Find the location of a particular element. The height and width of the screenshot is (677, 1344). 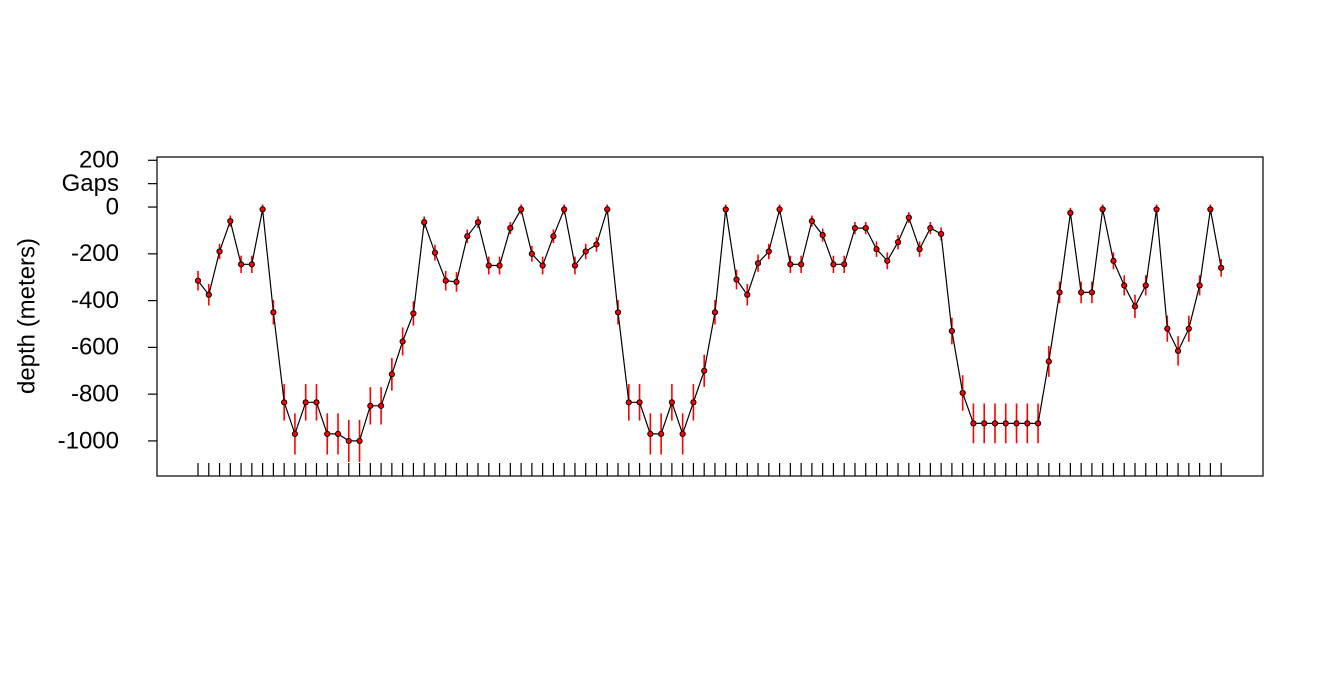

y-tick-label: -1000 is located at coordinates (88, 440).